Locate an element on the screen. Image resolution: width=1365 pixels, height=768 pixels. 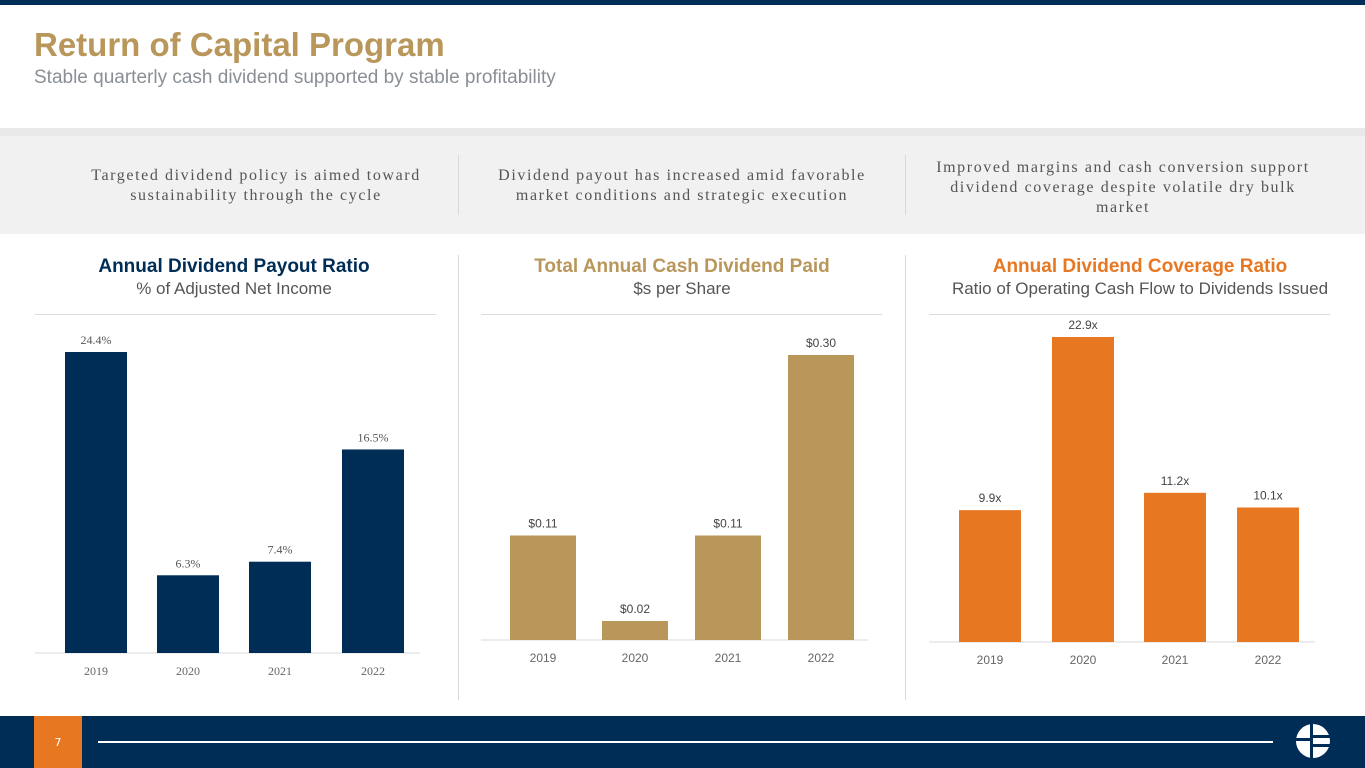
chart-title-coverage: Annual Dividend Coverage Ratio is located at coordinates (1140, 266).